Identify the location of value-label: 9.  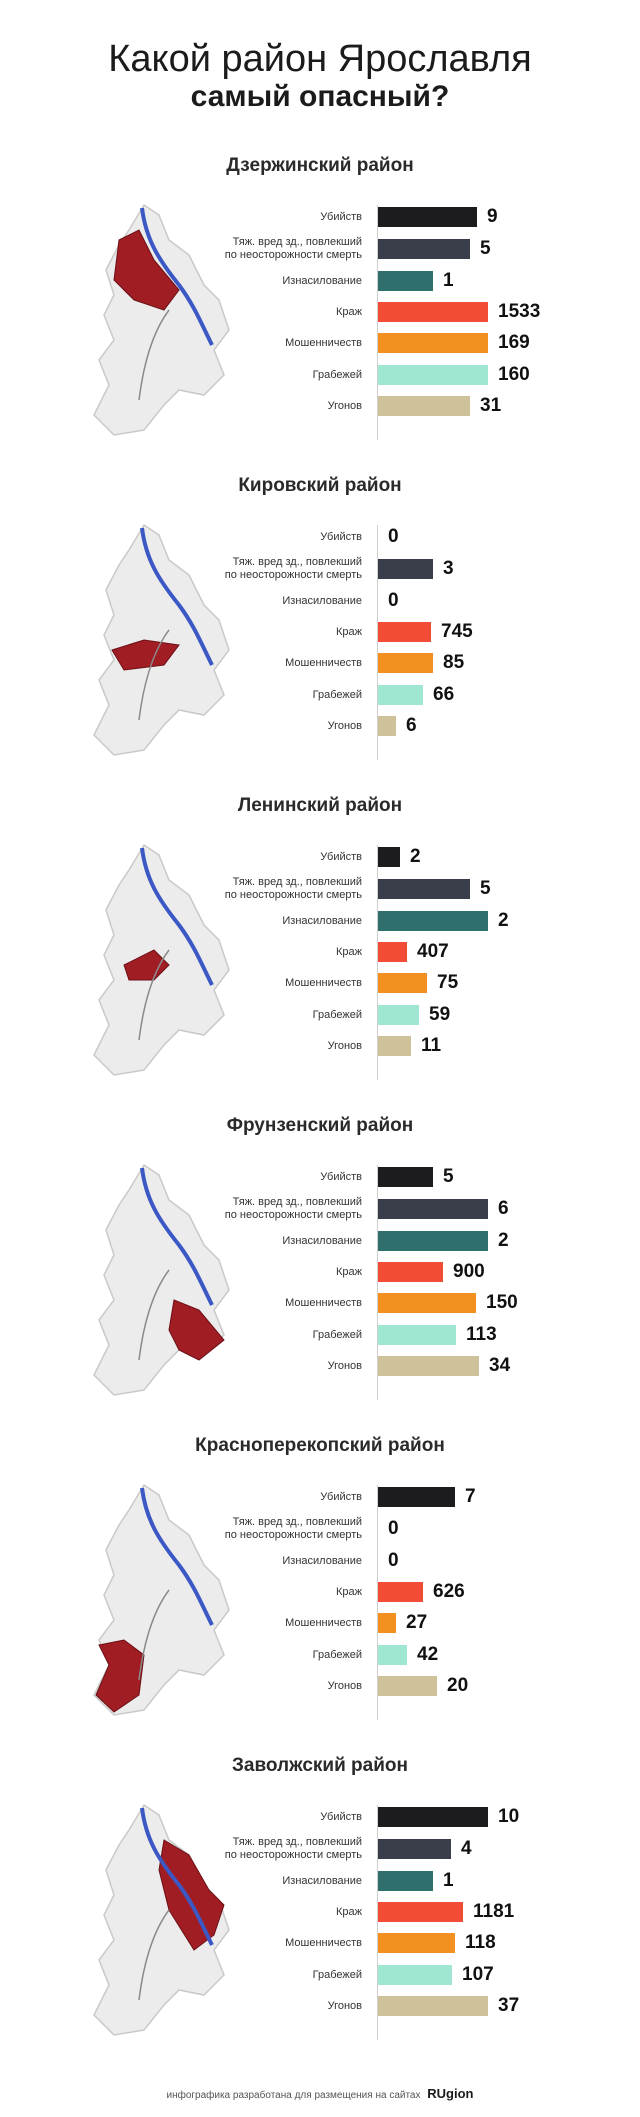
(492, 216).